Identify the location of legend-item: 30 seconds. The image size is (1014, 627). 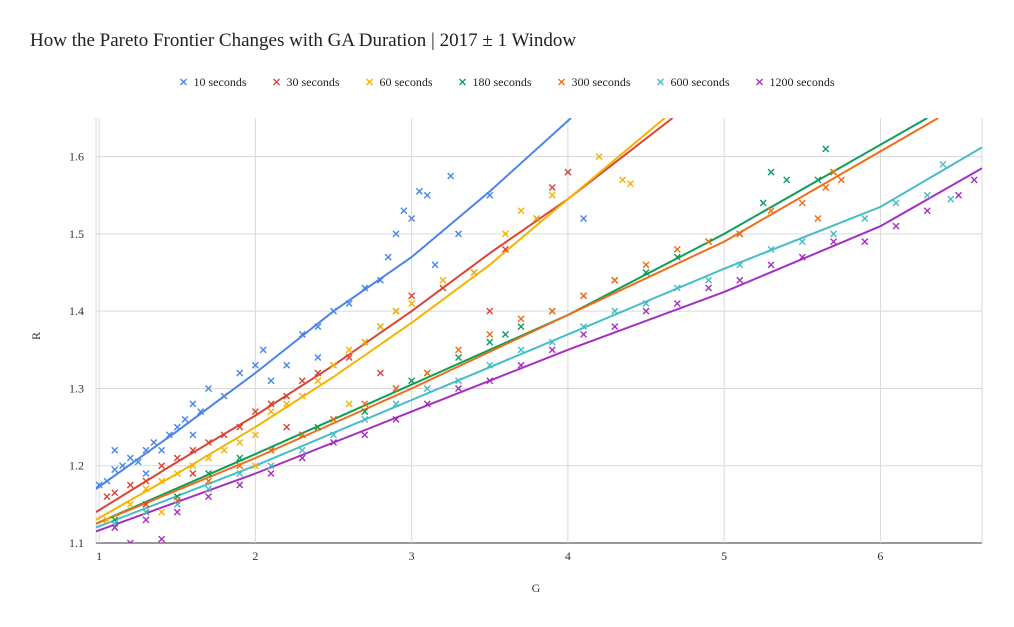
(306, 82).